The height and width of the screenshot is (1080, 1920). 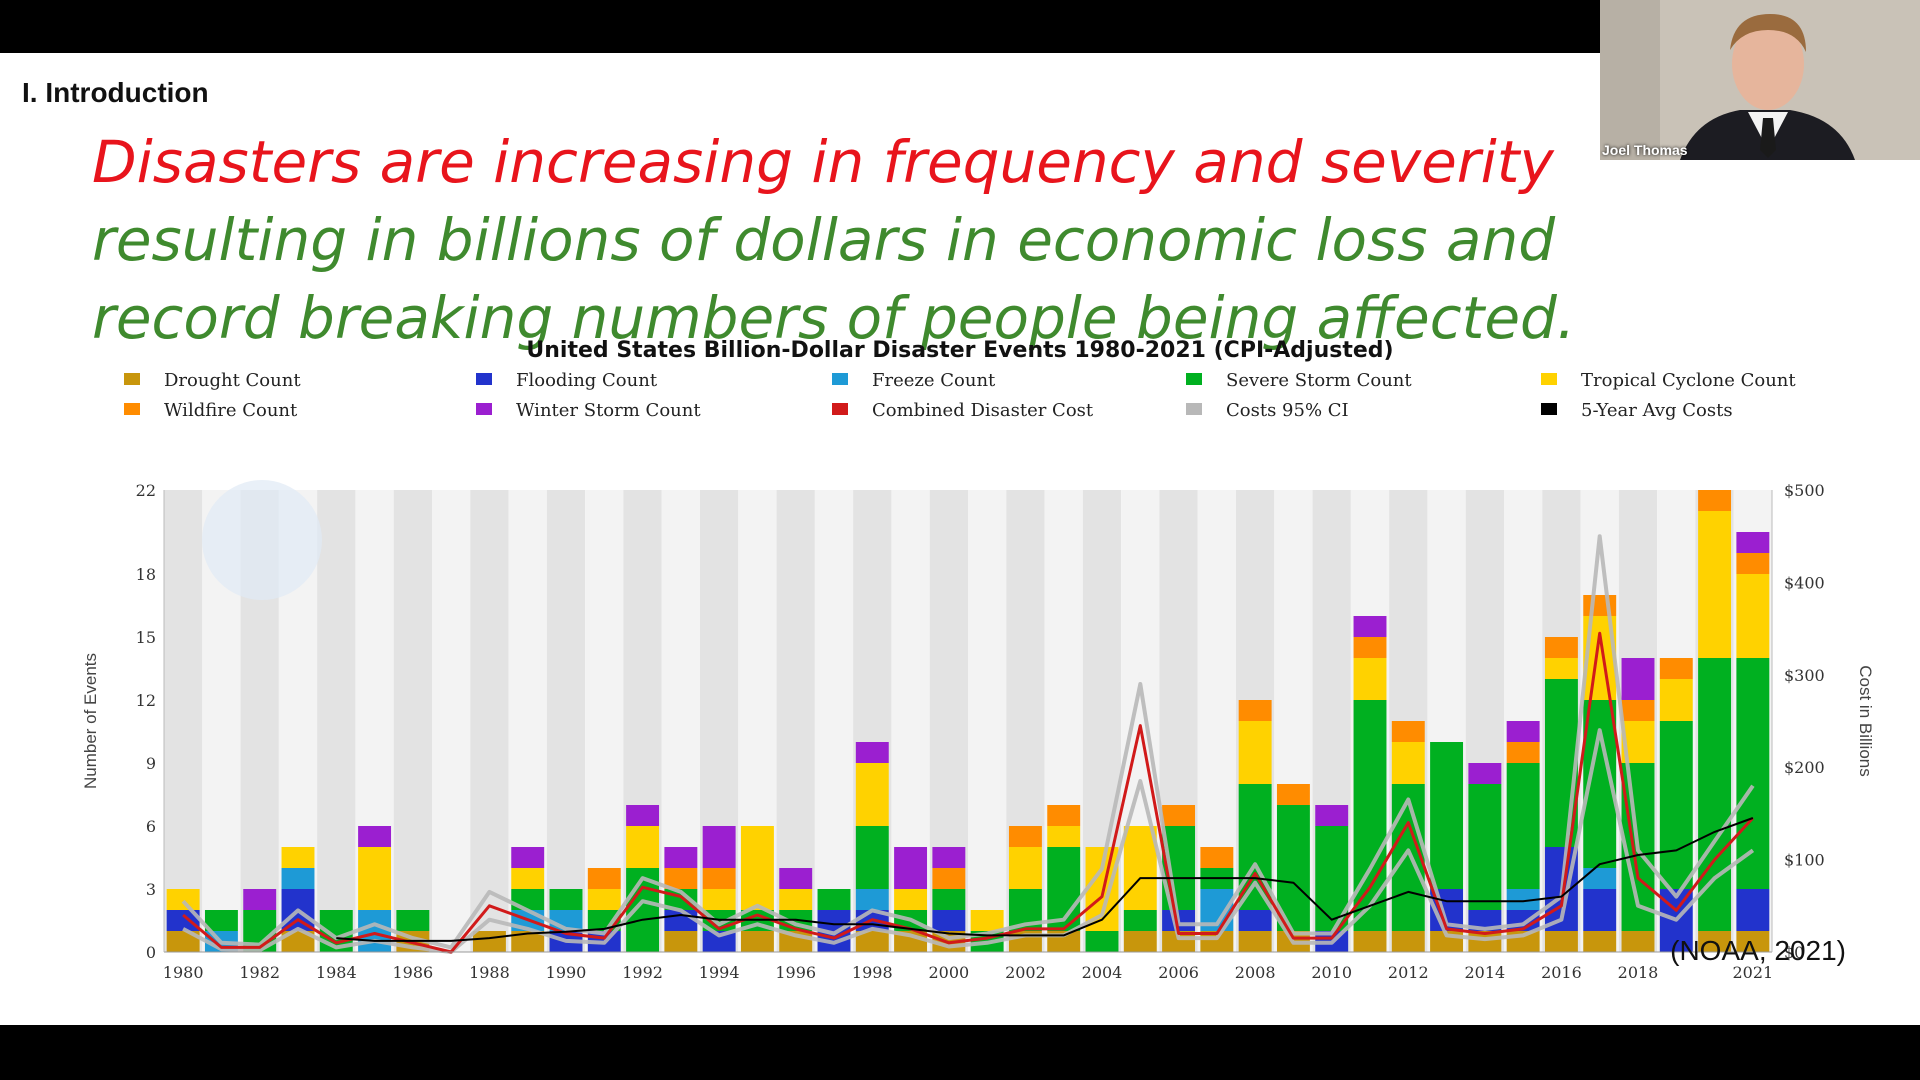 I want to click on x-tick-label: 2014, so click(x=1484, y=972).